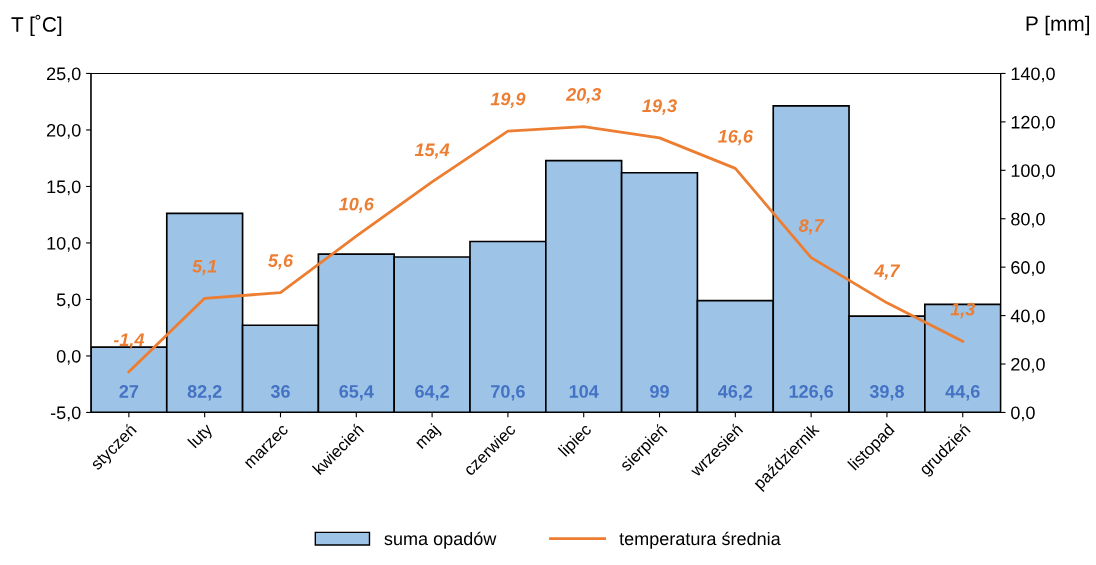 This screenshot has width=1096, height=565. Describe the element at coordinates (584, 391) in the screenshot. I see `data-label: 104` at that location.